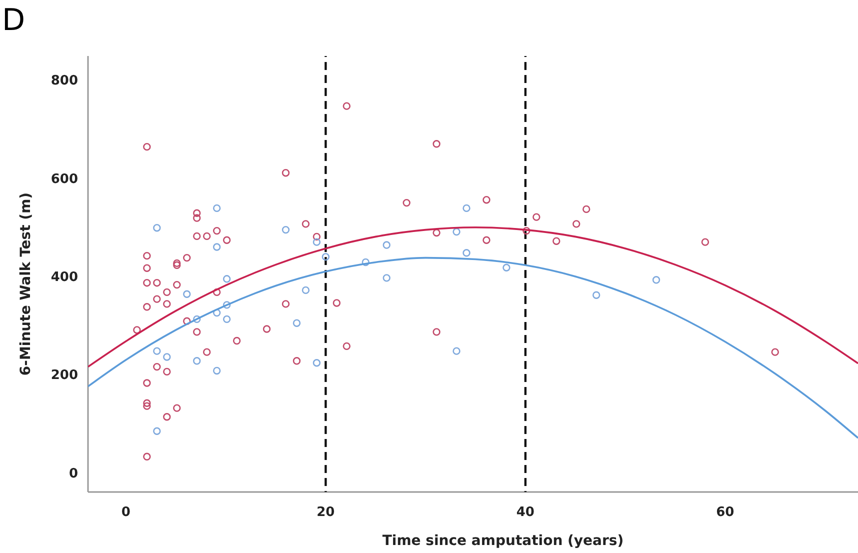 This screenshot has height=553, width=858. I want to click on chart-title: D, so click(14, 20).